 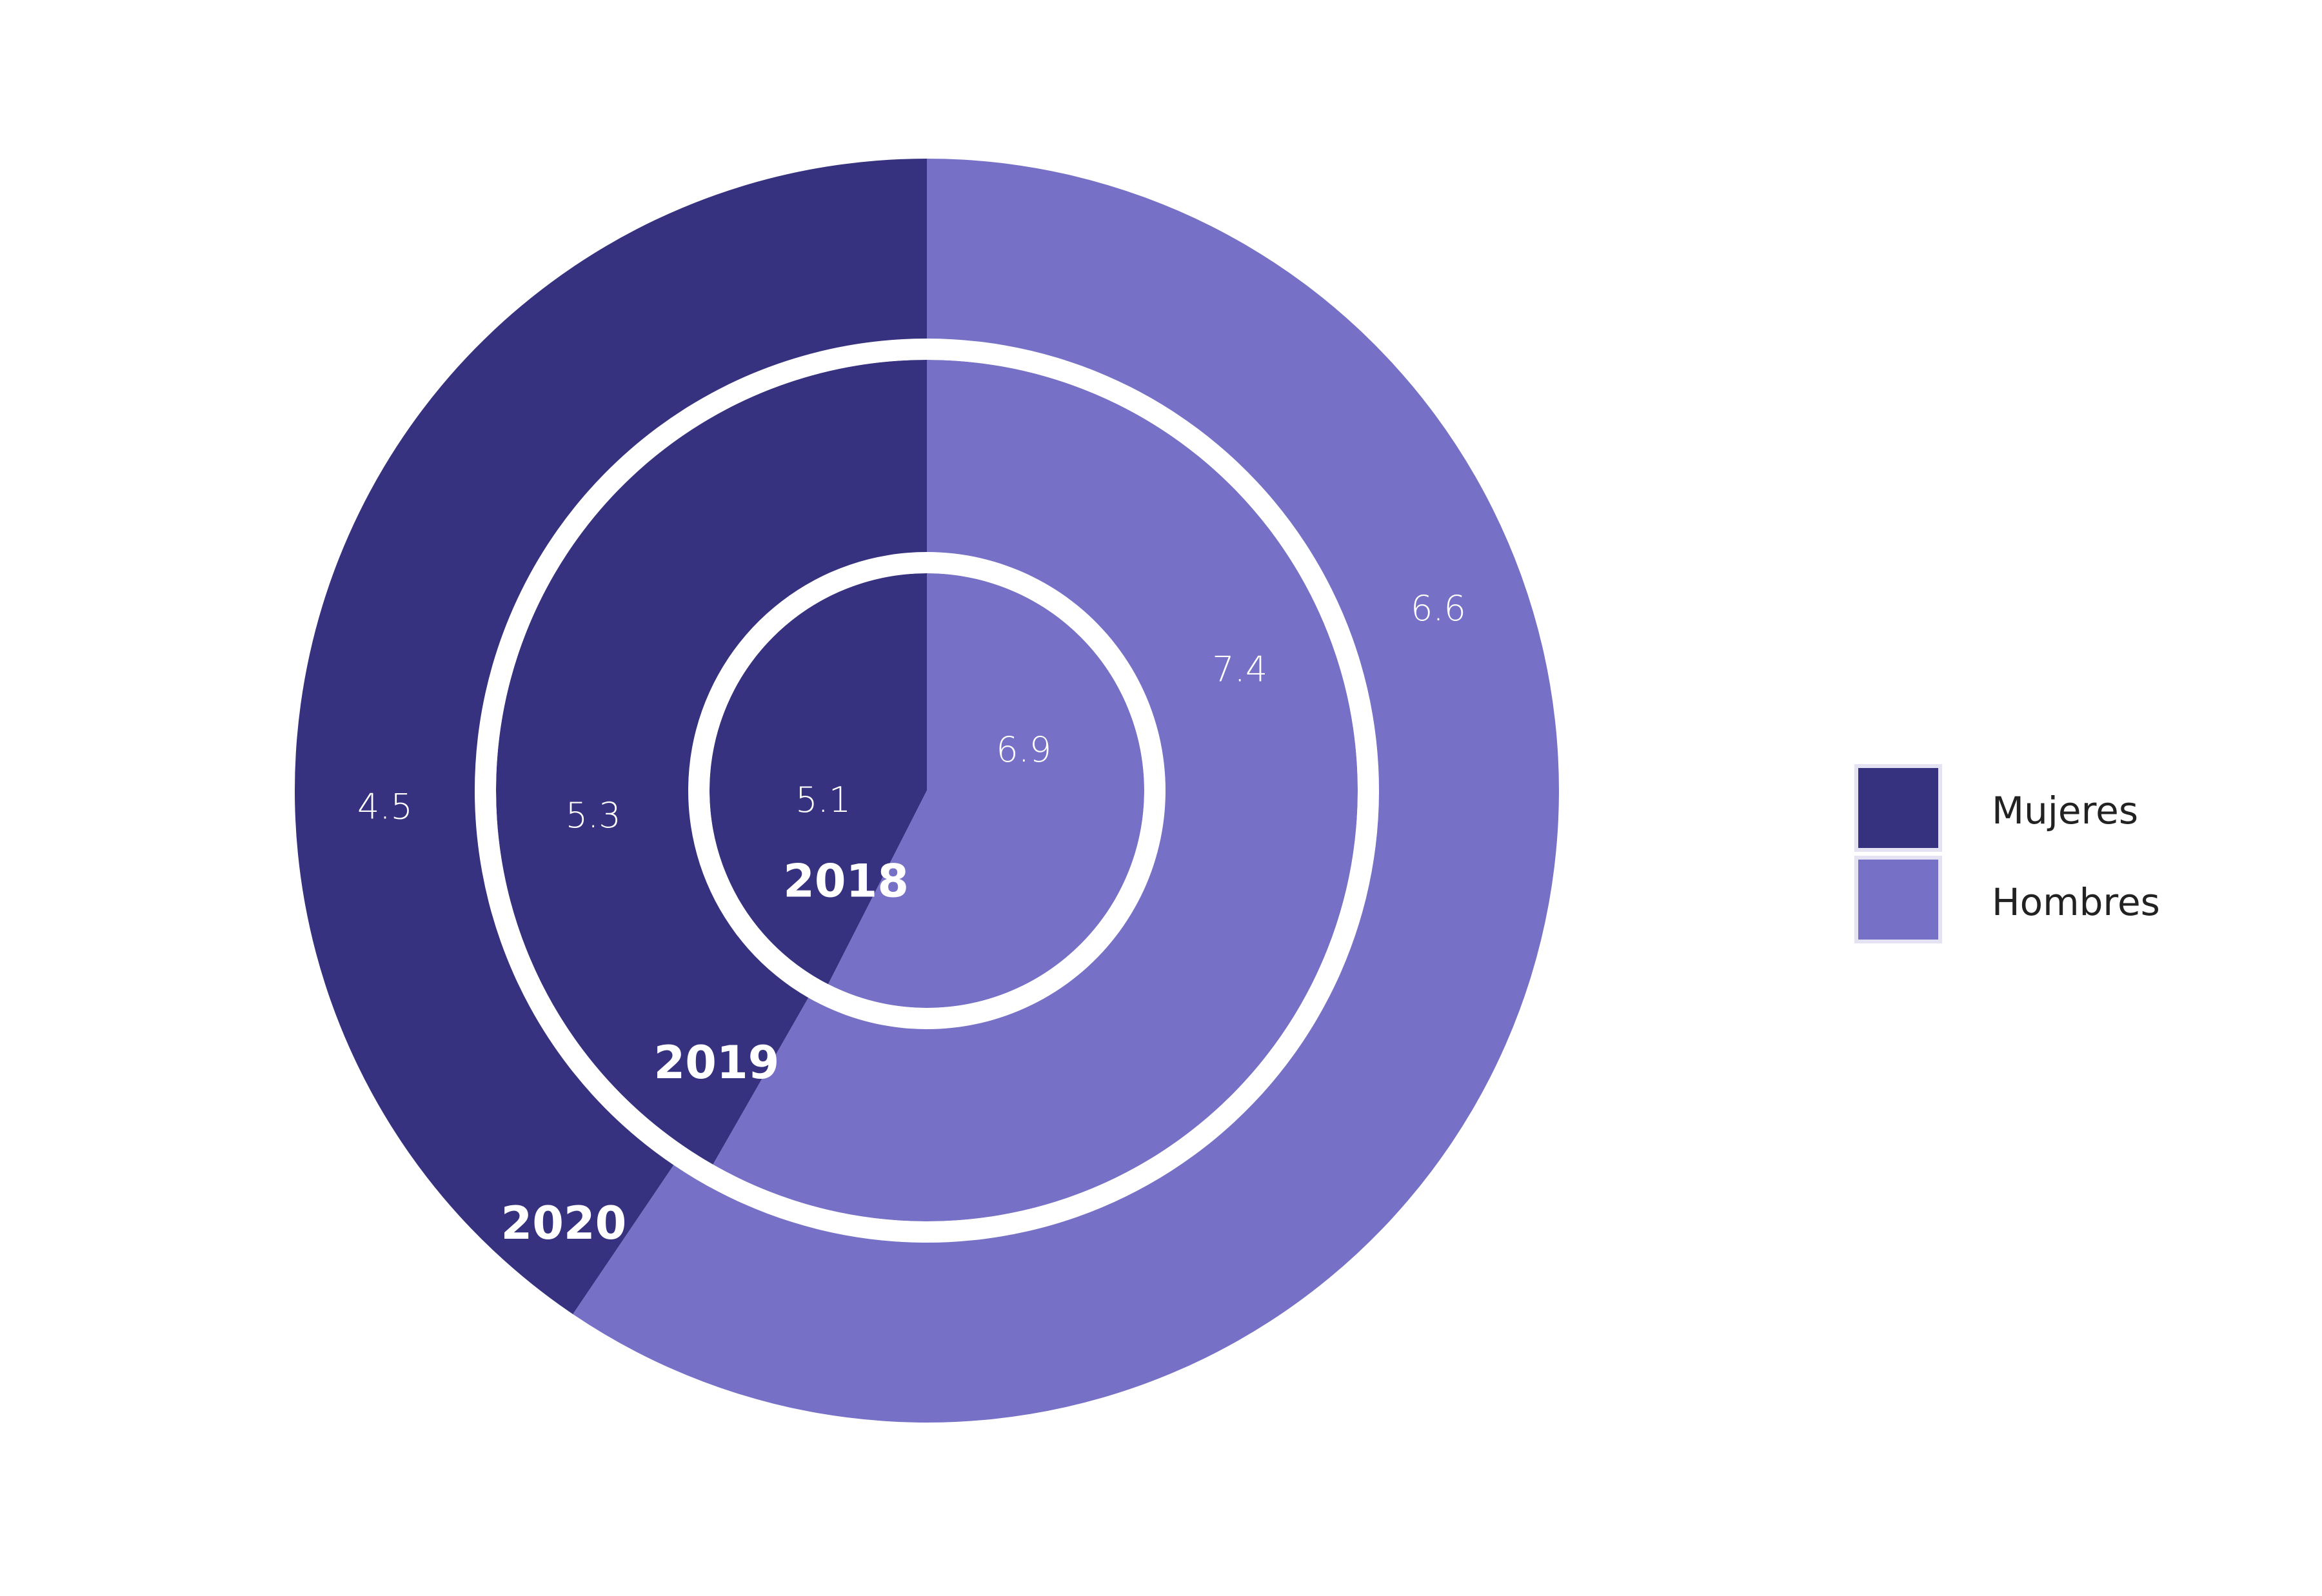 What do you see at coordinates (717, 1062) in the screenshot?
I see `year-label-2019: 2019` at bounding box center [717, 1062].